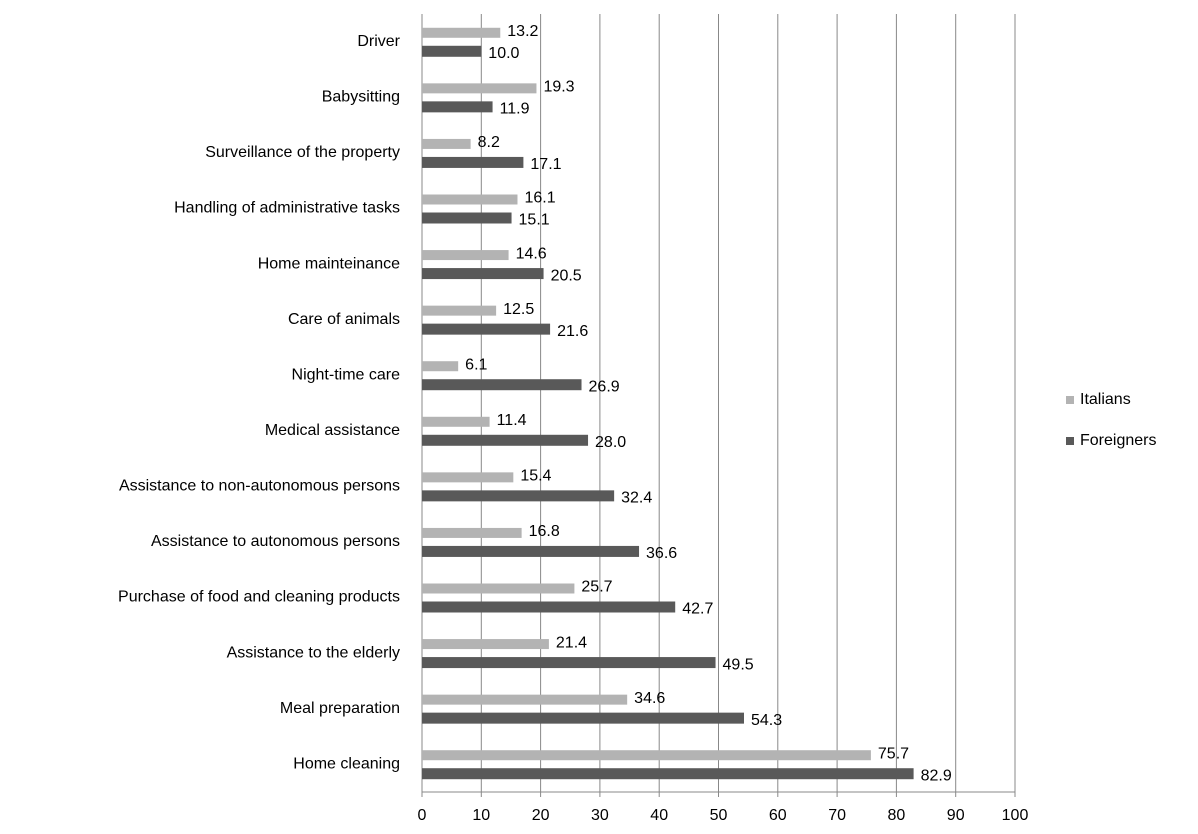 Image resolution: width=1198 pixels, height=834 pixels. I want to click on x-tick-label: 80, so click(897, 815).